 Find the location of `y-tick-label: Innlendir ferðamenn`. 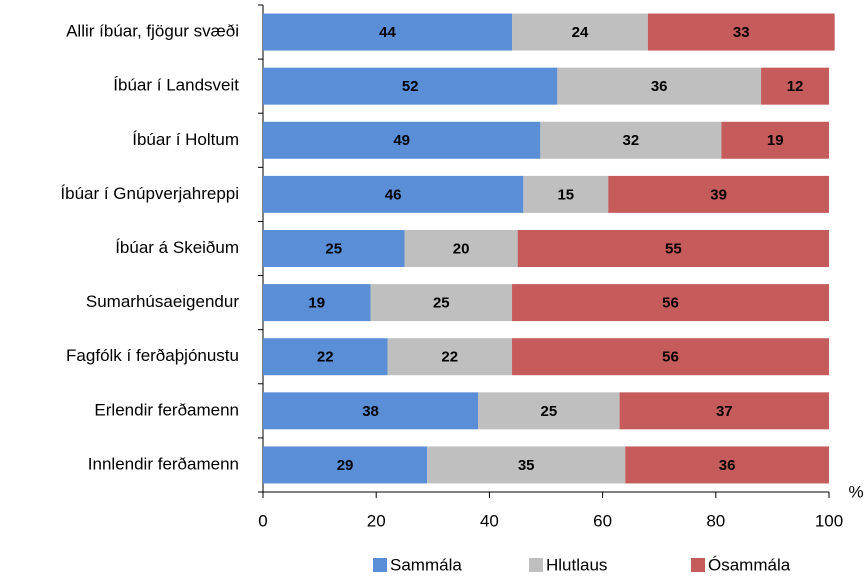

y-tick-label: Innlendir ferðamenn is located at coordinates (163, 463).